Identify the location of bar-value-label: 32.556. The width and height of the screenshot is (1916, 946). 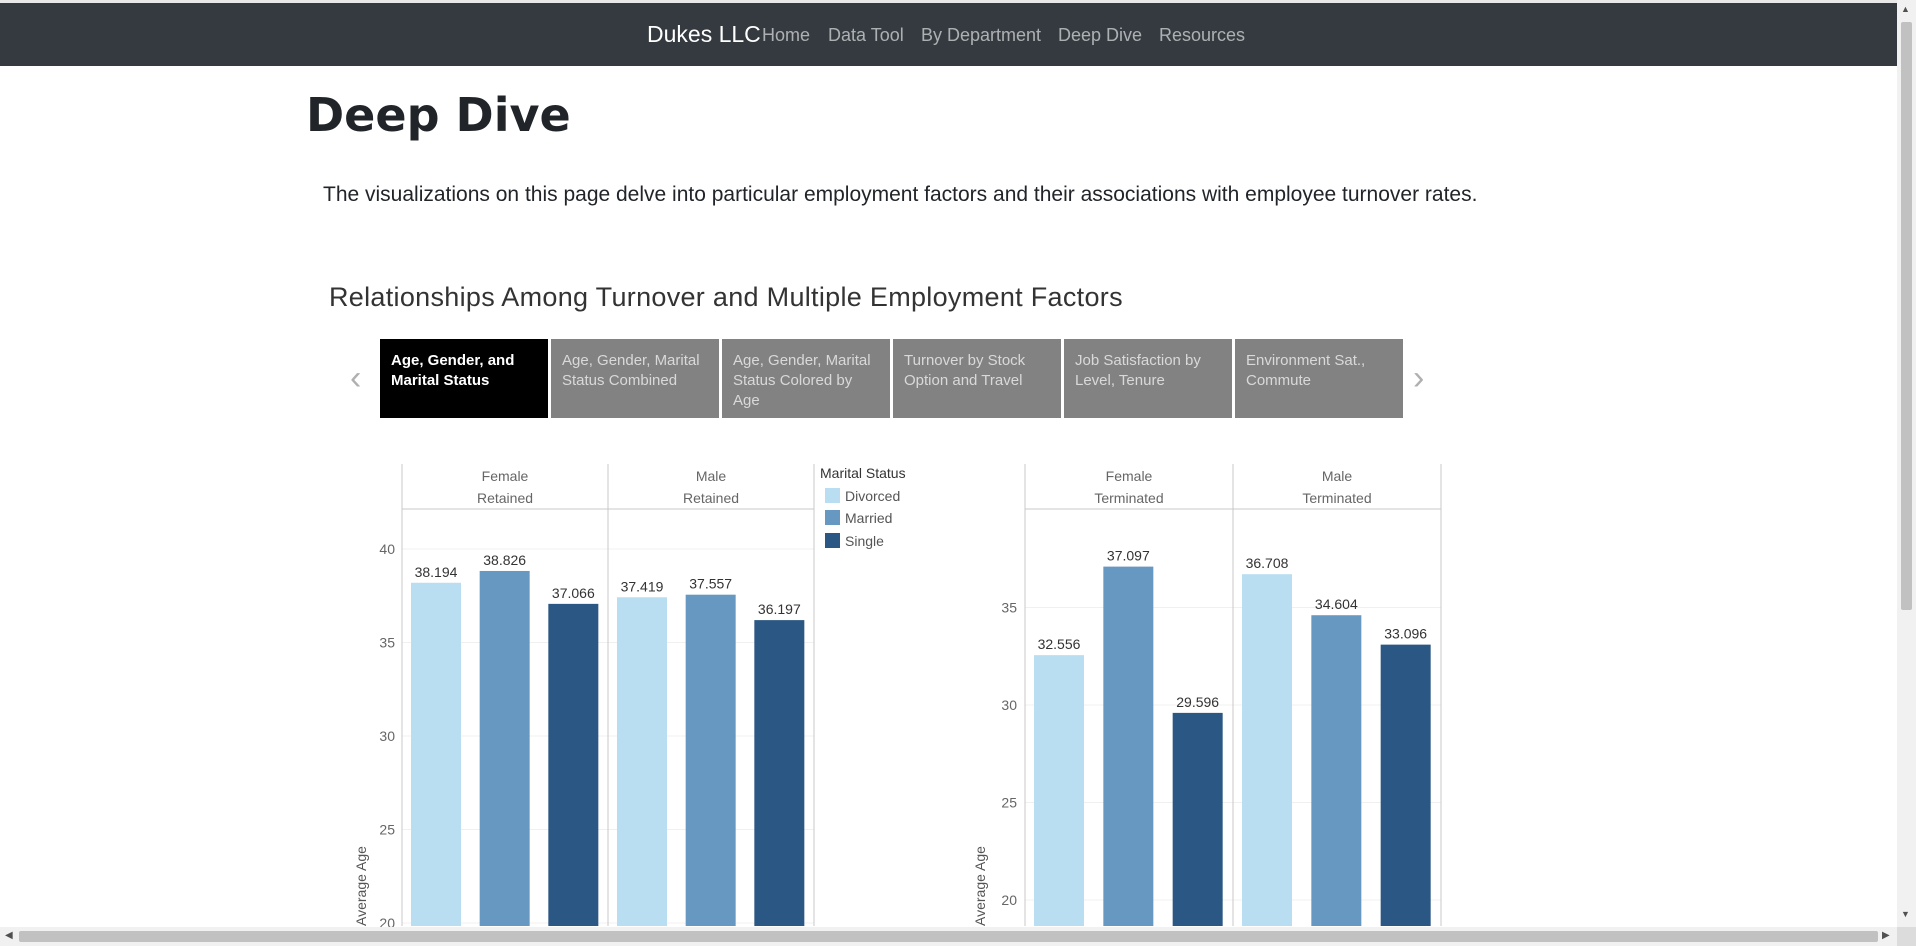
(1059, 644).